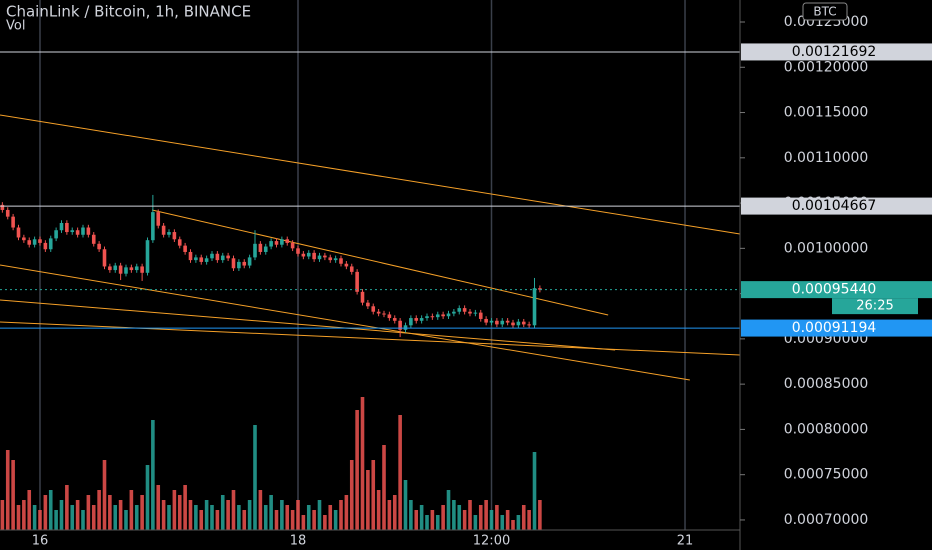  I want to click on y-tick-label: 0.00110000, so click(826, 158).